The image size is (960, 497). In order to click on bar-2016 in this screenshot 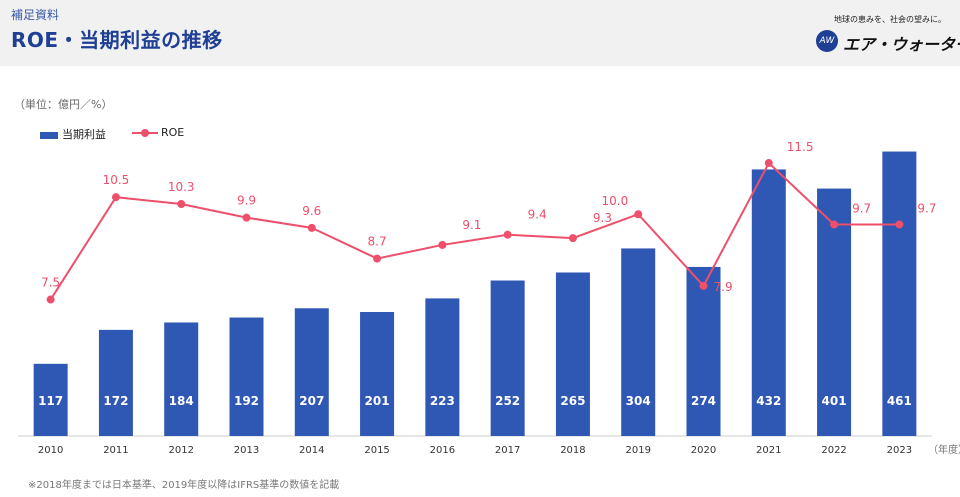, I will do `click(442, 367)`.